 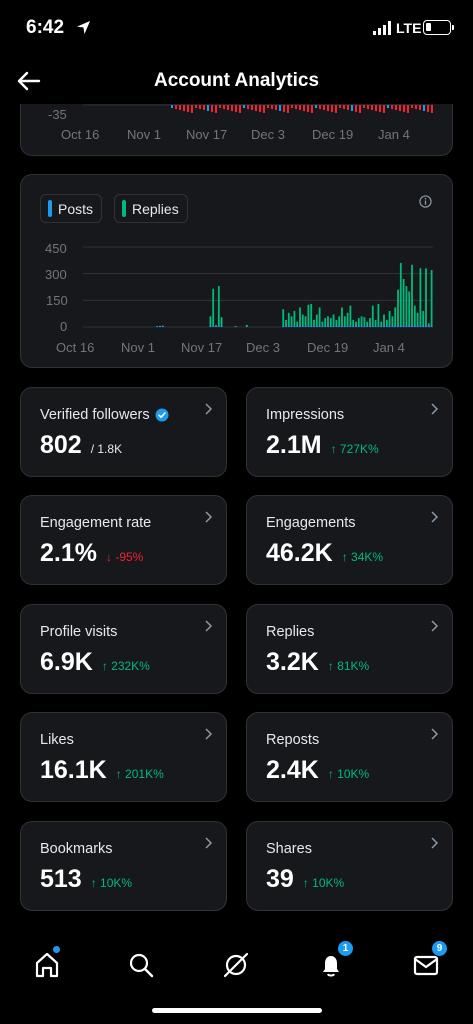 I want to click on stat-card-shares: Shares 39 ↑ 10K%, so click(x=349, y=866).